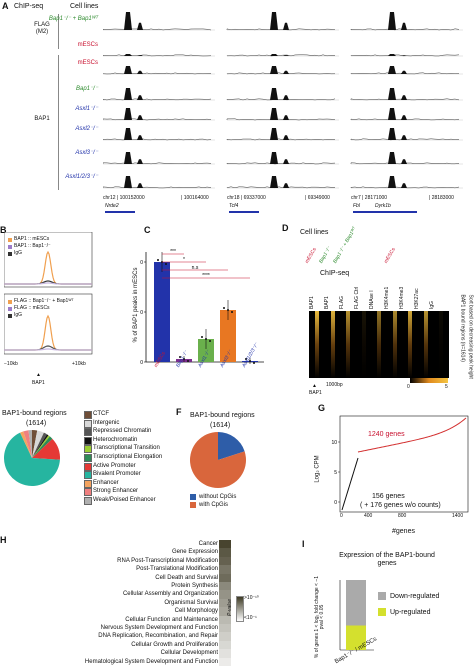 This screenshot has width=474, height=669. What do you see at coordinates (68, 177) in the screenshot?
I see `track-row-label: Asxl1/2/3⁻/⁻` at bounding box center [68, 177].